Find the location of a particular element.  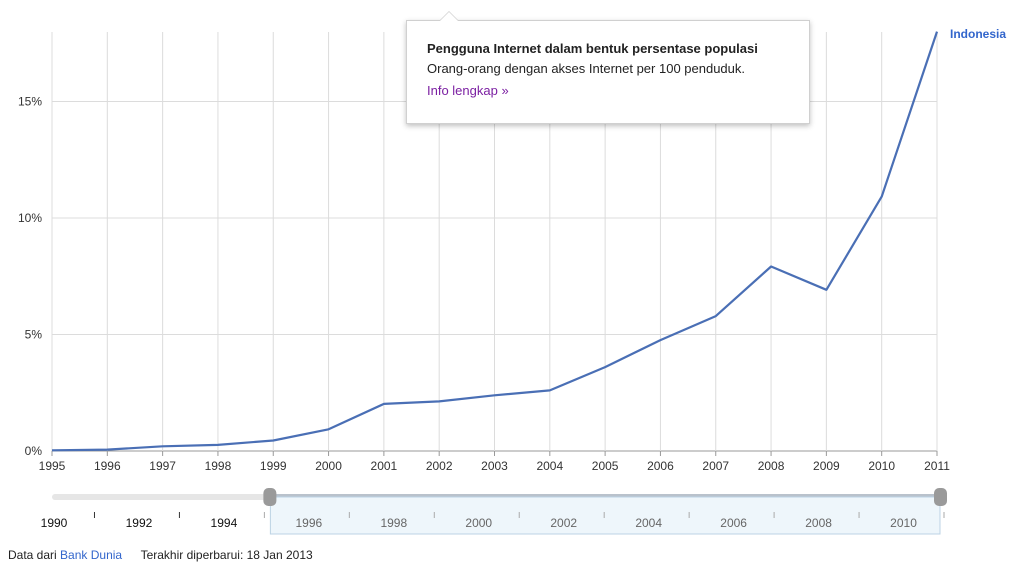

x-tick-label: 2005 is located at coordinates (605, 466).